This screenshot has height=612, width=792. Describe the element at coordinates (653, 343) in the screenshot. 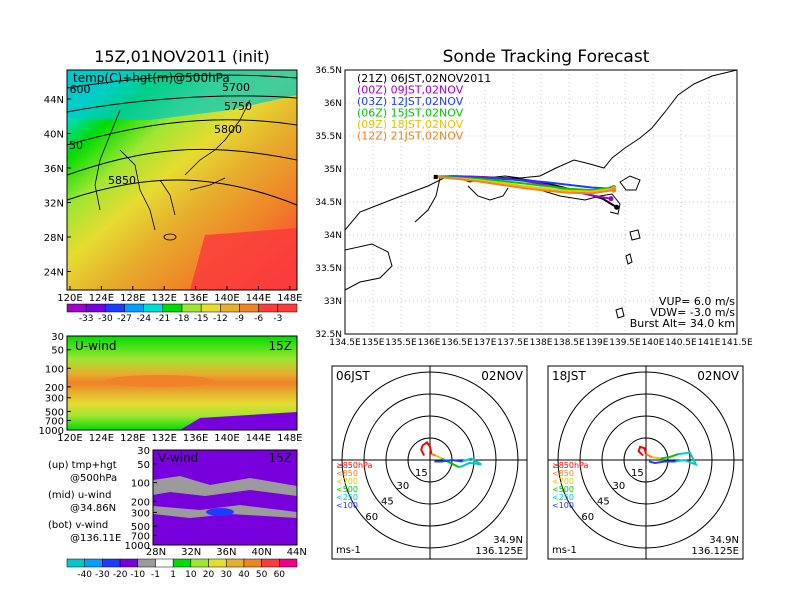

I see `lon-tick-label: 140E` at that location.